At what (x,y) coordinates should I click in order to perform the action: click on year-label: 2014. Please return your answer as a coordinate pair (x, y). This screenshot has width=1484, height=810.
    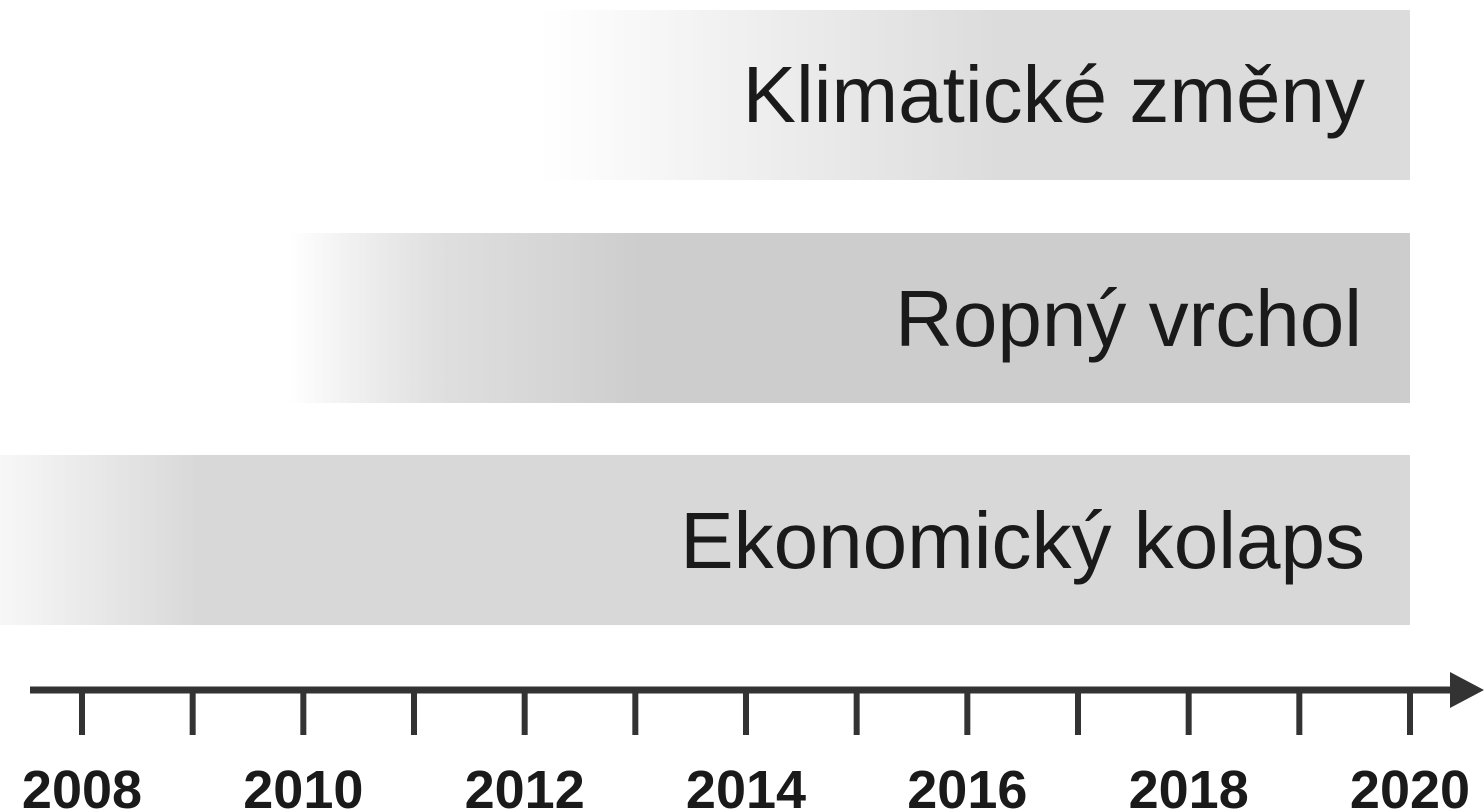
    Looking at the image, I should click on (746, 785).